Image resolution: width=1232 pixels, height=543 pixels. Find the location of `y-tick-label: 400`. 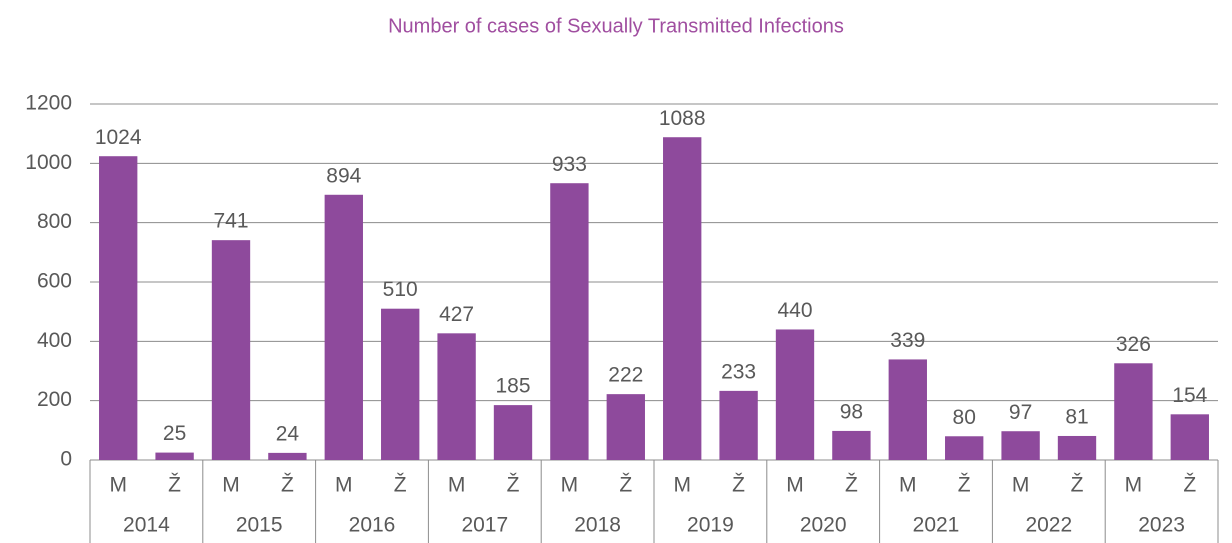

y-tick-label: 400 is located at coordinates (54, 340).